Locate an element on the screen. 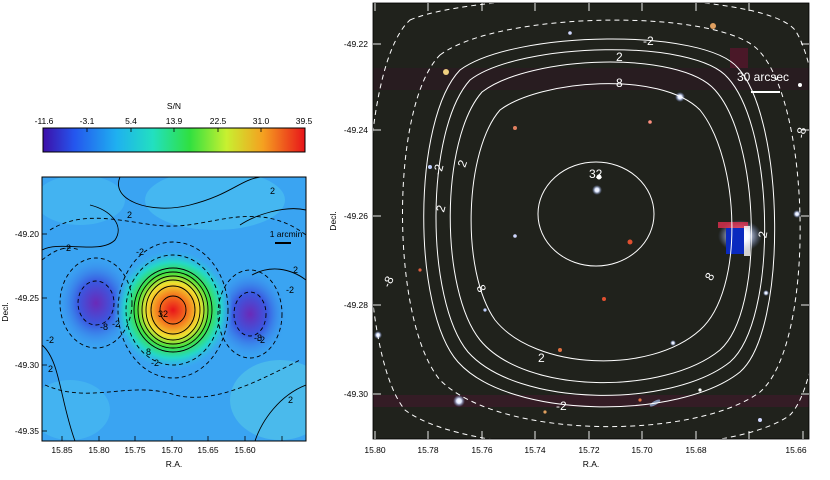 The width and height of the screenshot is (830, 480). x-tick-label: 15.66 is located at coordinates (796, 450).